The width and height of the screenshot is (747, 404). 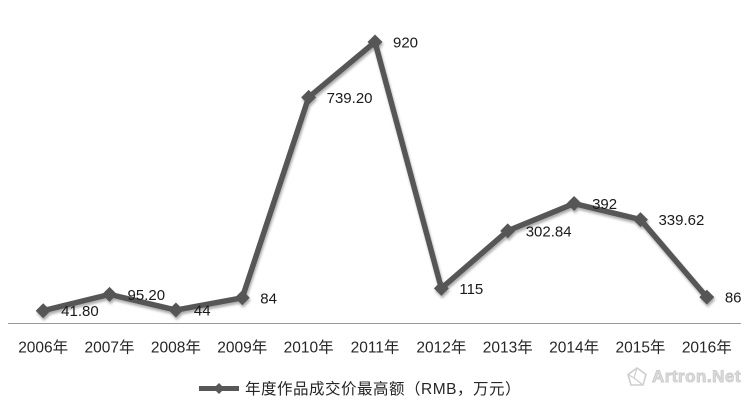 I want to click on data-point-label: 302.84, so click(x=549, y=231).